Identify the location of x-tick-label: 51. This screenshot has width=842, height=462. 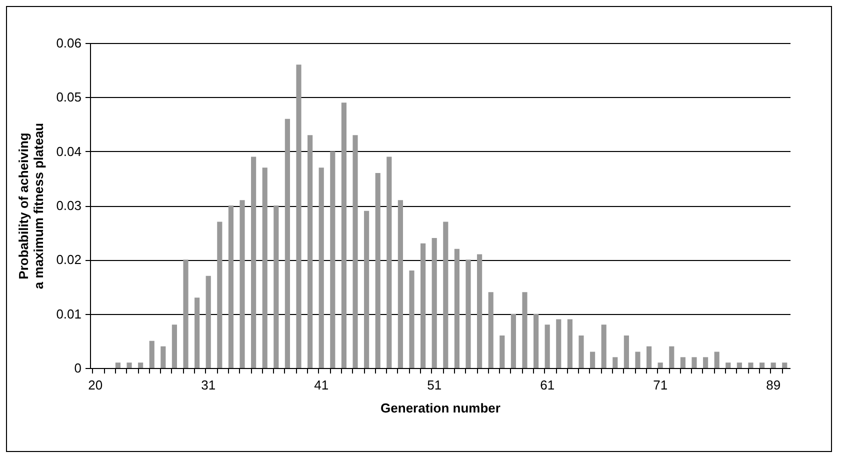
(434, 385).